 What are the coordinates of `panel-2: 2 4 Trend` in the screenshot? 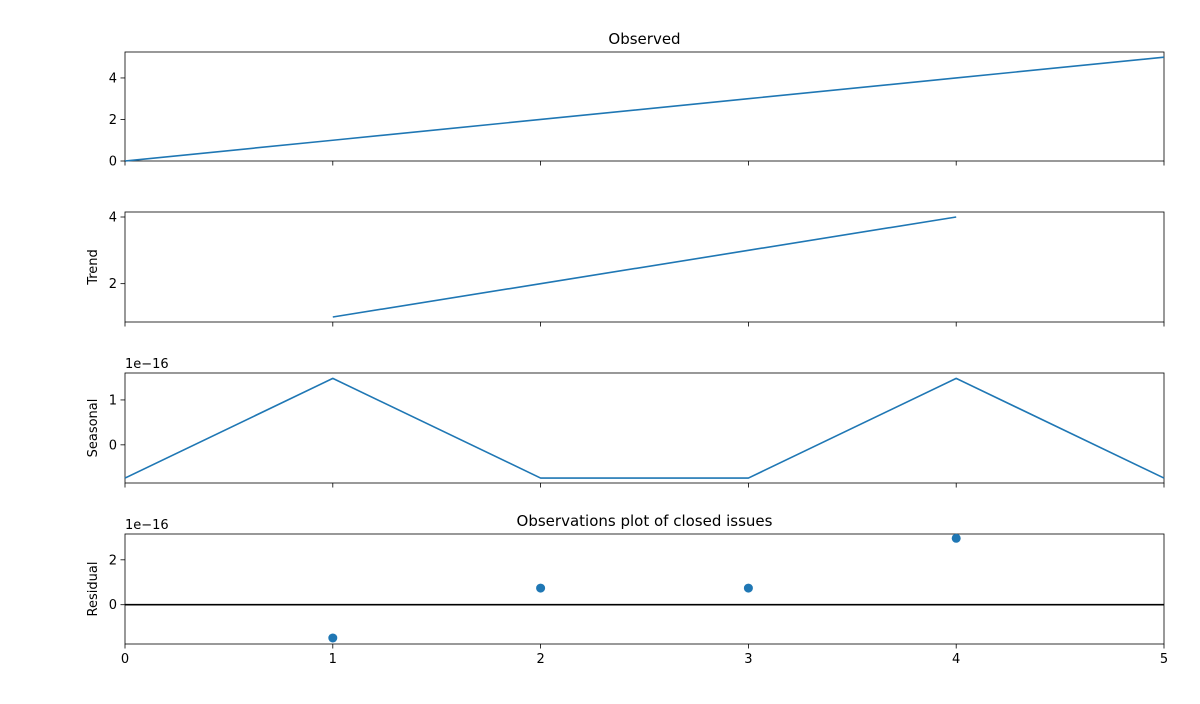 It's located at (625, 269).